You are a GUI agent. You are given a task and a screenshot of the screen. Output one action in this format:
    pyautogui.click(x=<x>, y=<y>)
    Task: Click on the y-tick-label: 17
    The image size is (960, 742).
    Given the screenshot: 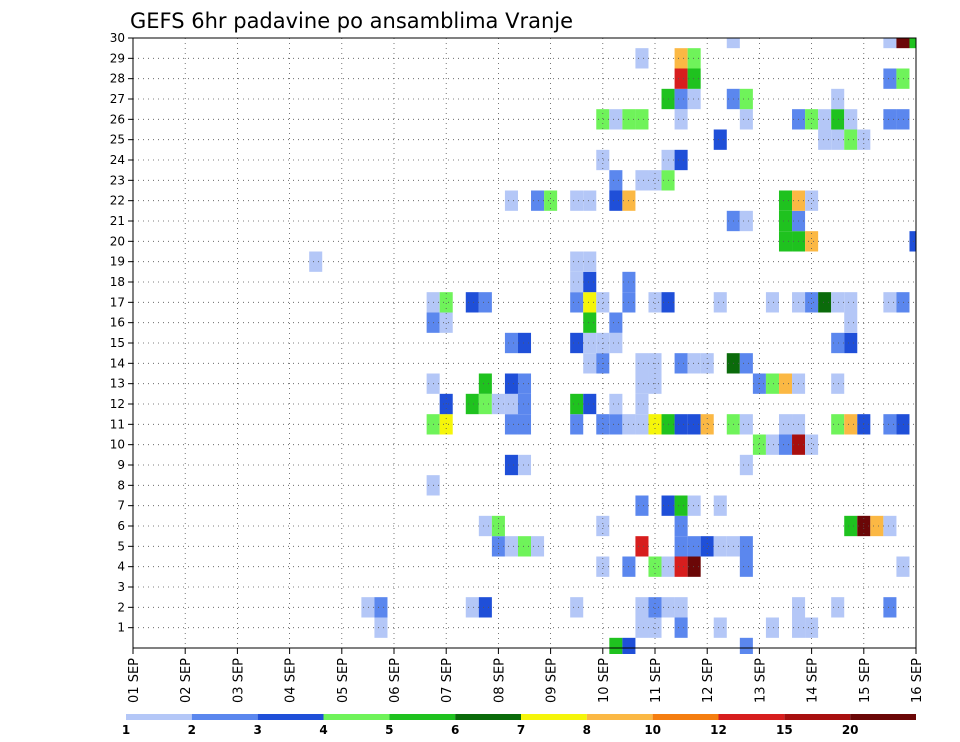 What is the action you would take?
    pyautogui.click(x=117, y=302)
    